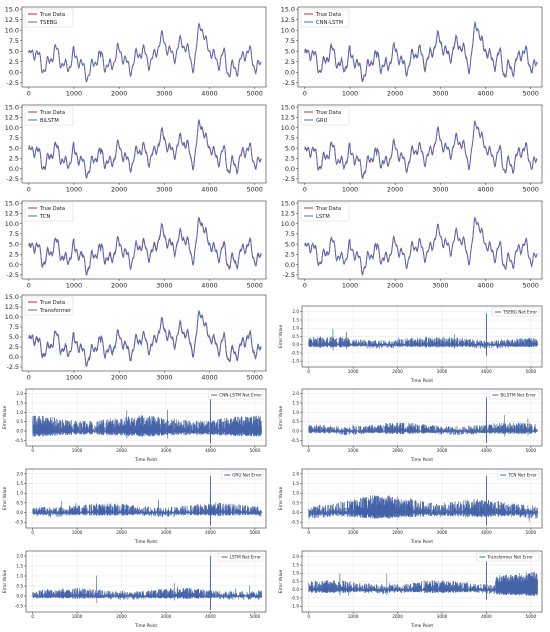  Describe the element at coordinates (246, 557) in the screenshot. I see `legend-label: LSTM Net Error` at that location.